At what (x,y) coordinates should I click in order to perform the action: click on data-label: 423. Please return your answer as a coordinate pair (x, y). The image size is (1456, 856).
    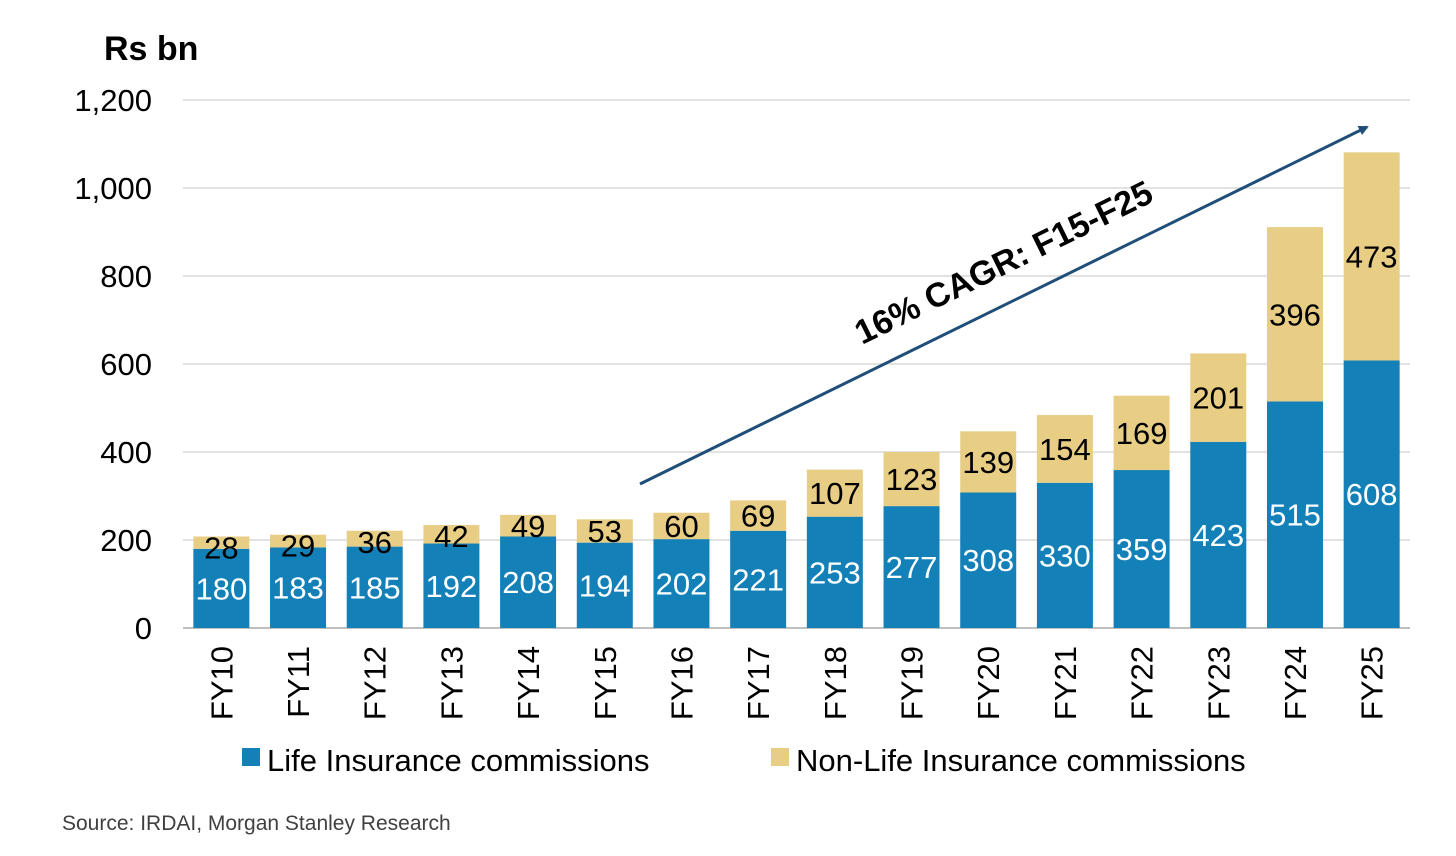
    Looking at the image, I should click on (1218, 535).